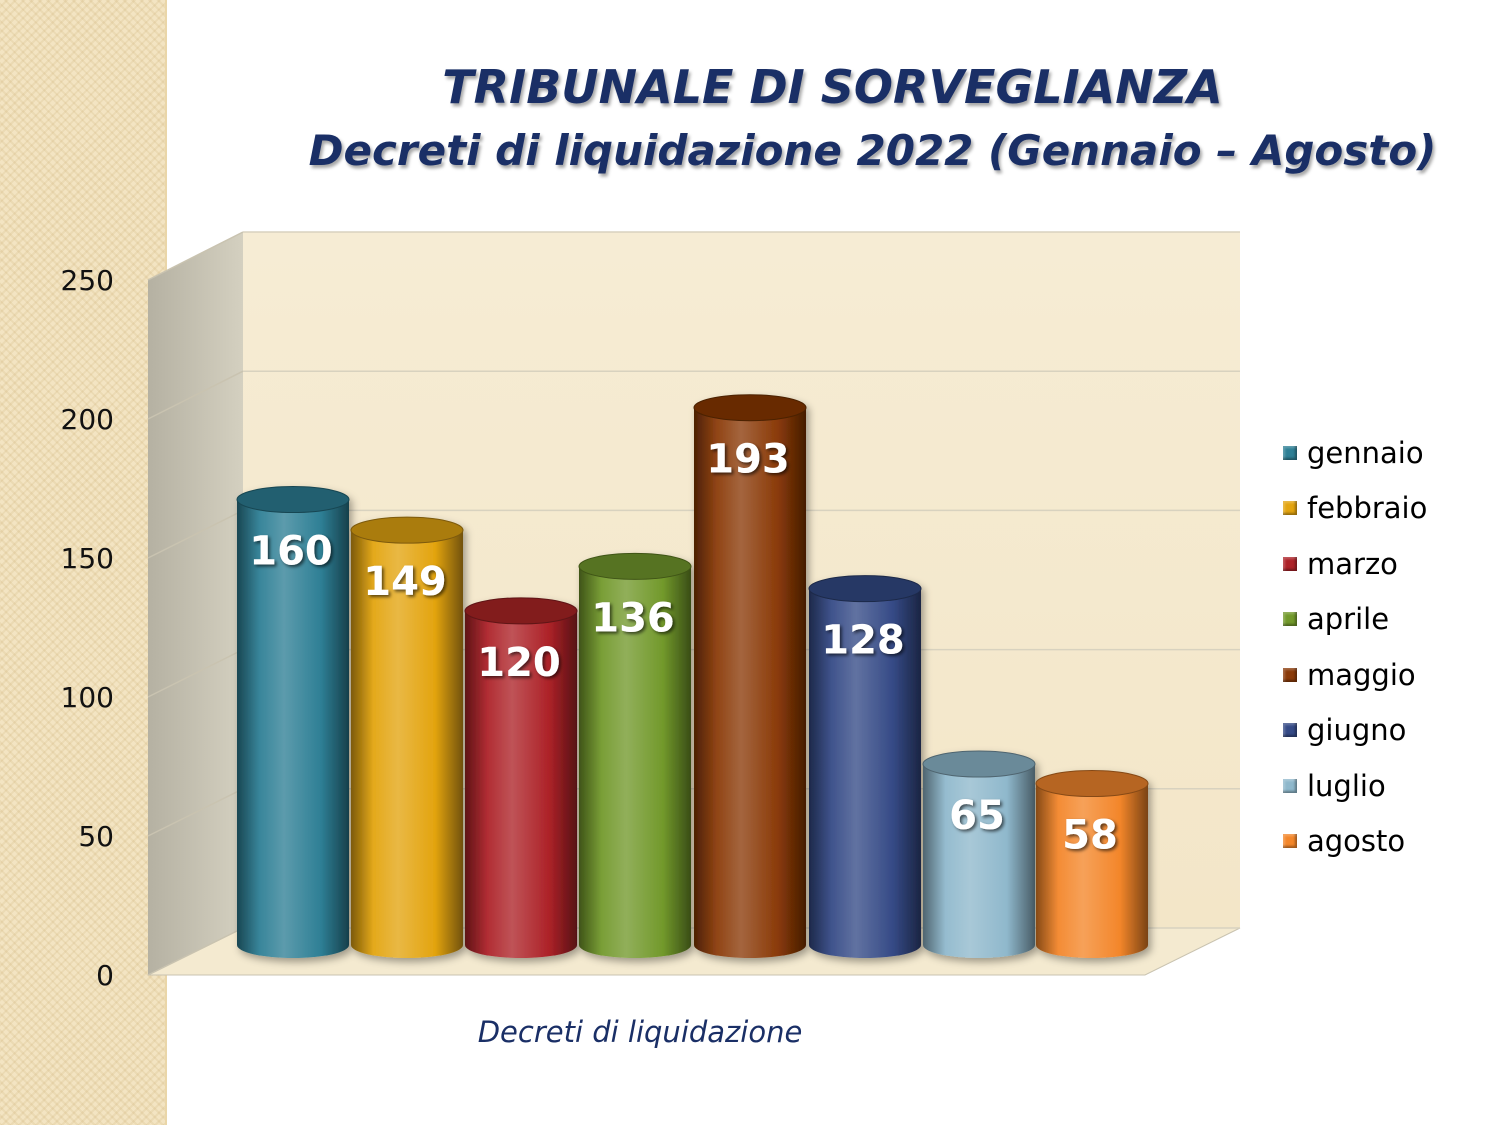 This screenshot has width=1500, height=1125. Describe the element at coordinates (1352, 563) in the screenshot. I see `legend-label: marzo` at that location.